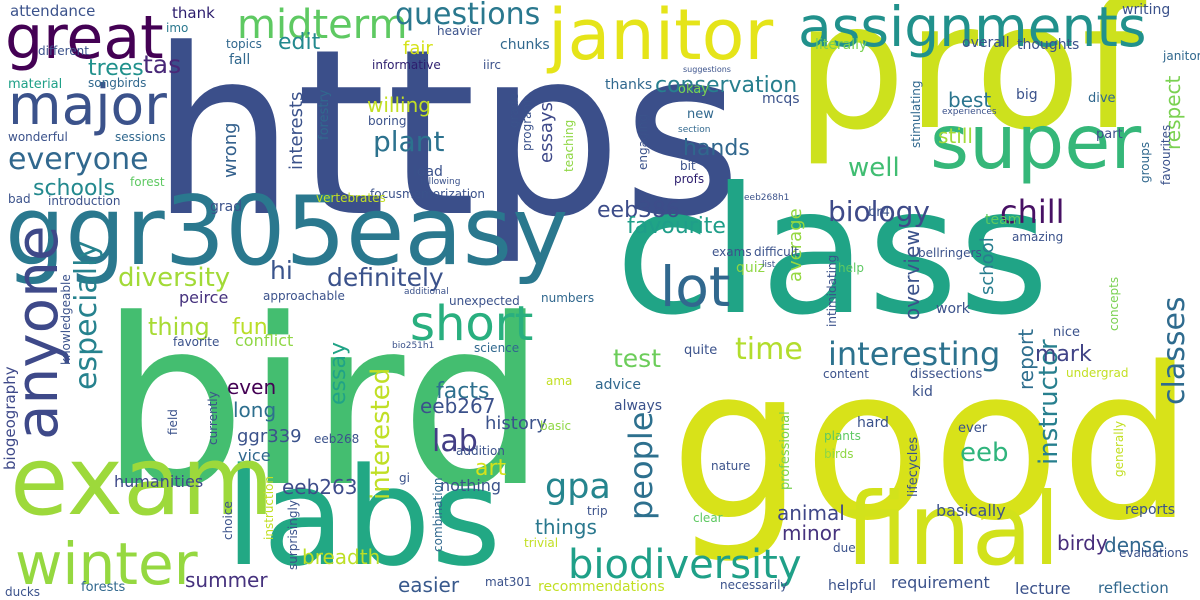  What do you see at coordinates (950, 253) in the screenshot?
I see `word-bellringers: bellringers` at bounding box center [950, 253].